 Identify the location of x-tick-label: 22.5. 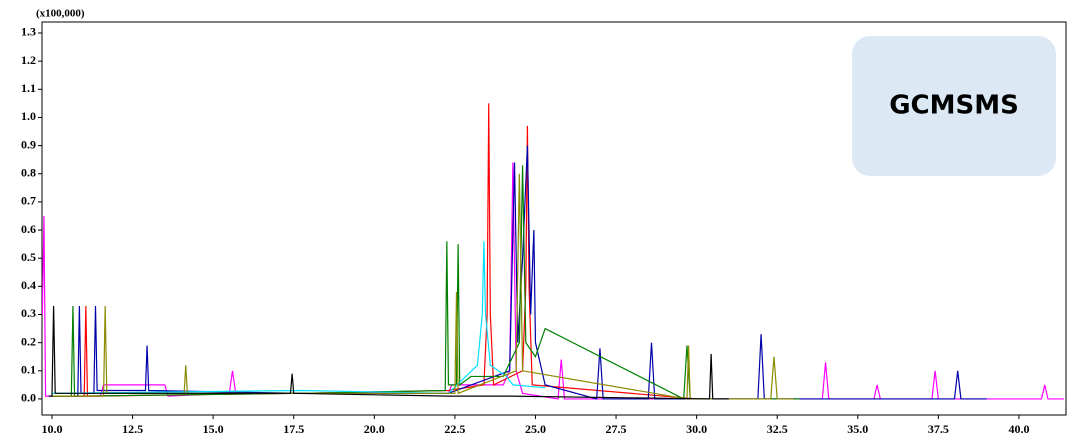
(454, 429).